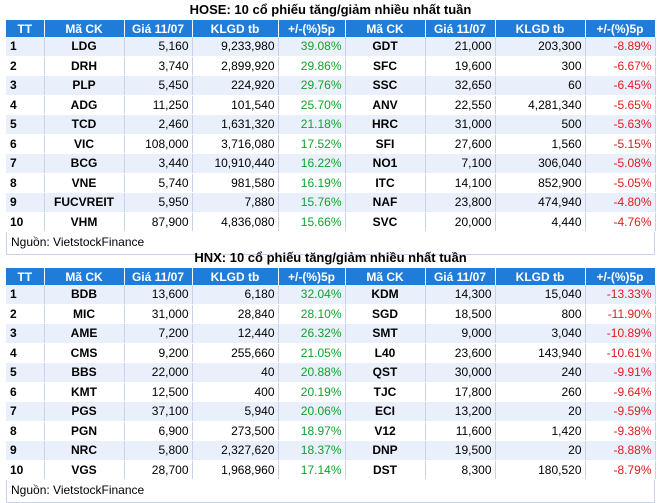  What do you see at coordinates (158, 163) in the screenshot?
I see `hose-cell-gainer-price: 3,440` at bounding box center [158, 163].